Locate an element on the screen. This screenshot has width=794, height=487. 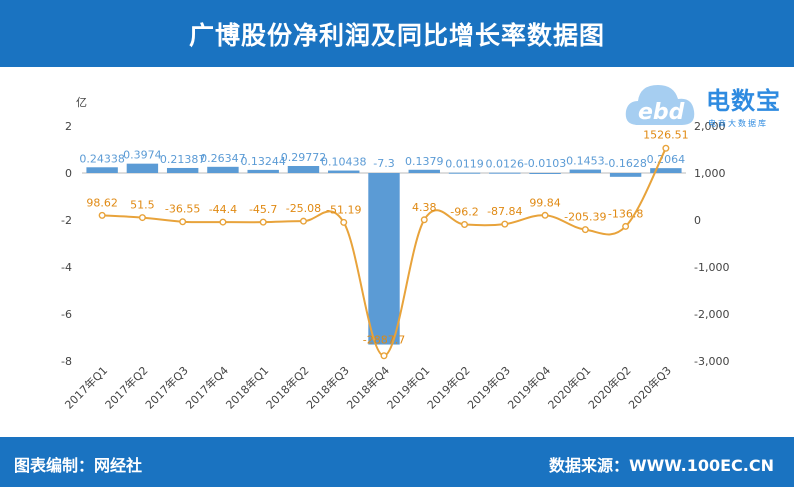
logo-brand: 电数宝 is located at coordinates (743, 101).